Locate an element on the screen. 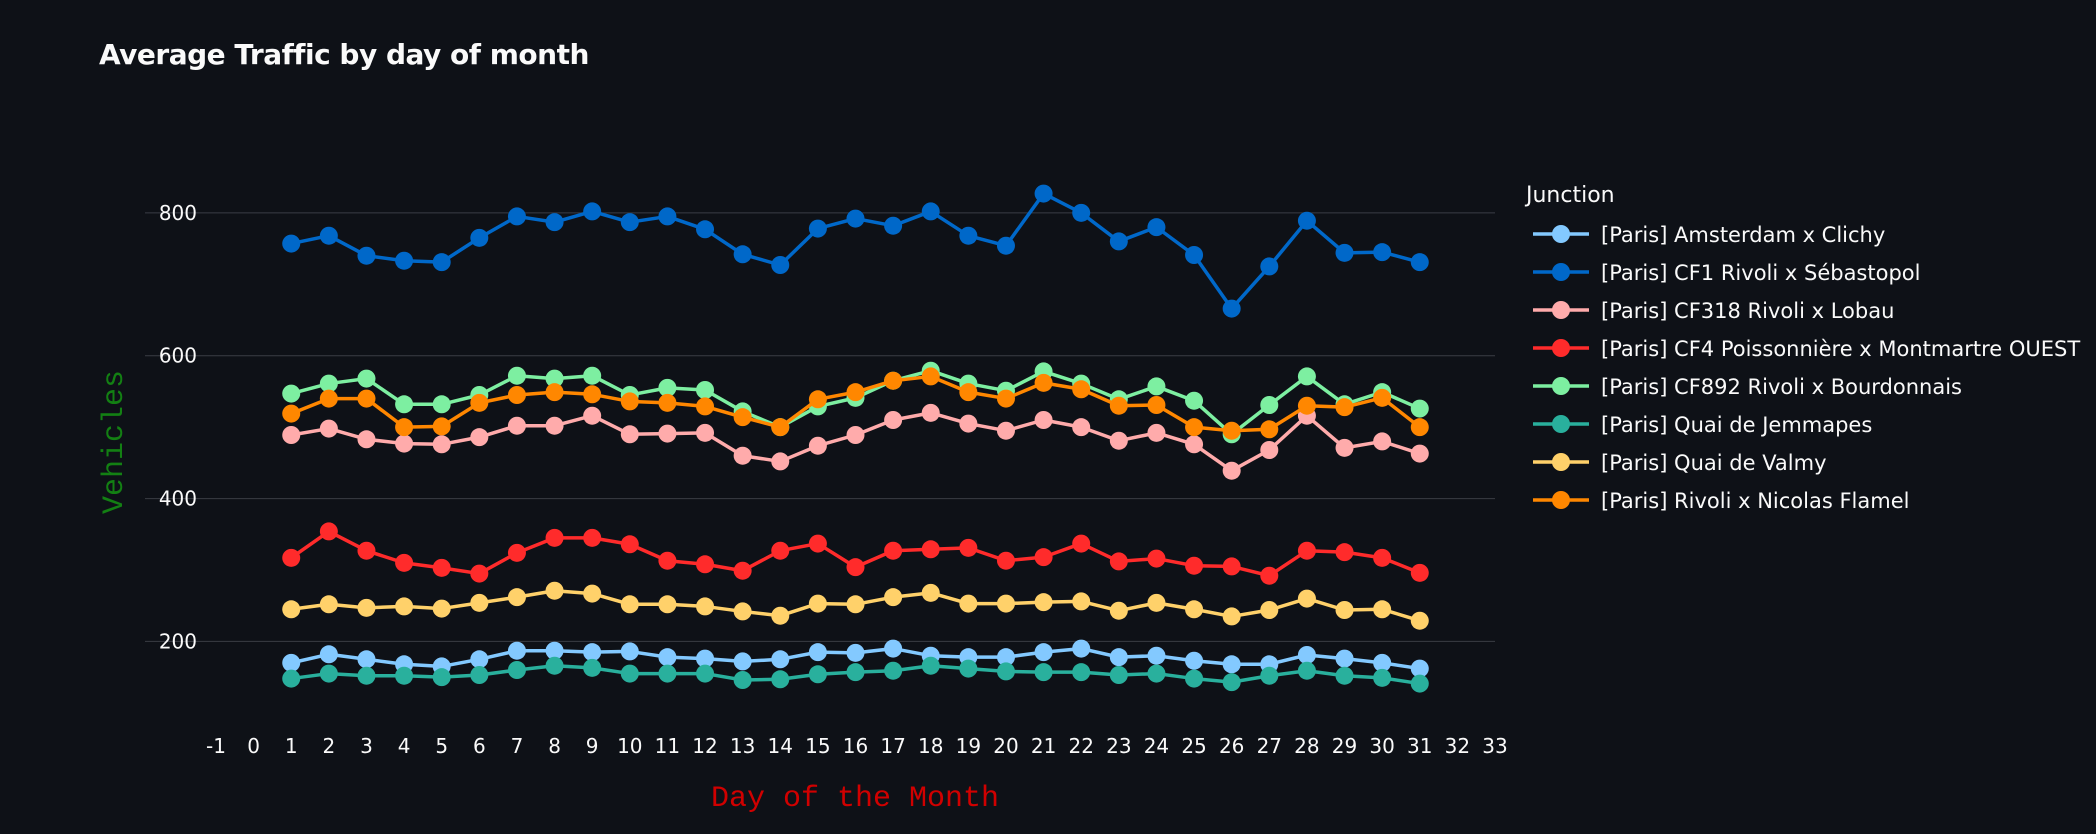 The image size is (2096, 834). legend-item: [Paris] Amsterdam x Clichy is located at coordinates (1709, 235).